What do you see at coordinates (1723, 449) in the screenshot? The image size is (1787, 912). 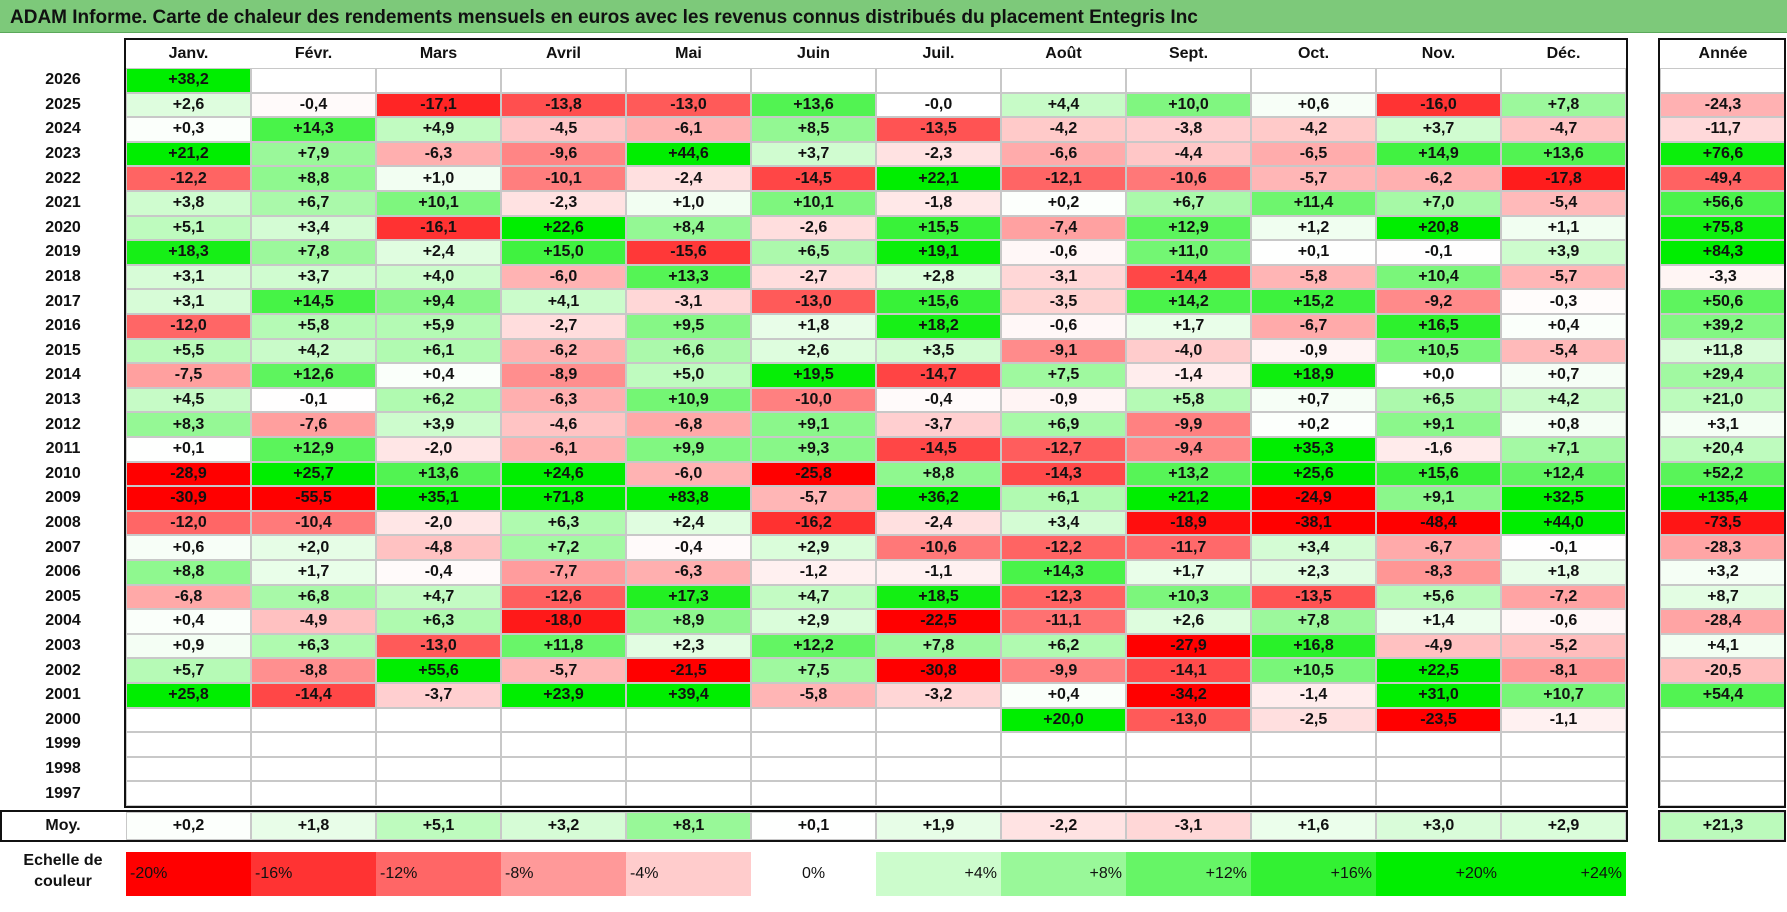 I see `annual-cell: +20,4` at bounding box center [1723, 449].